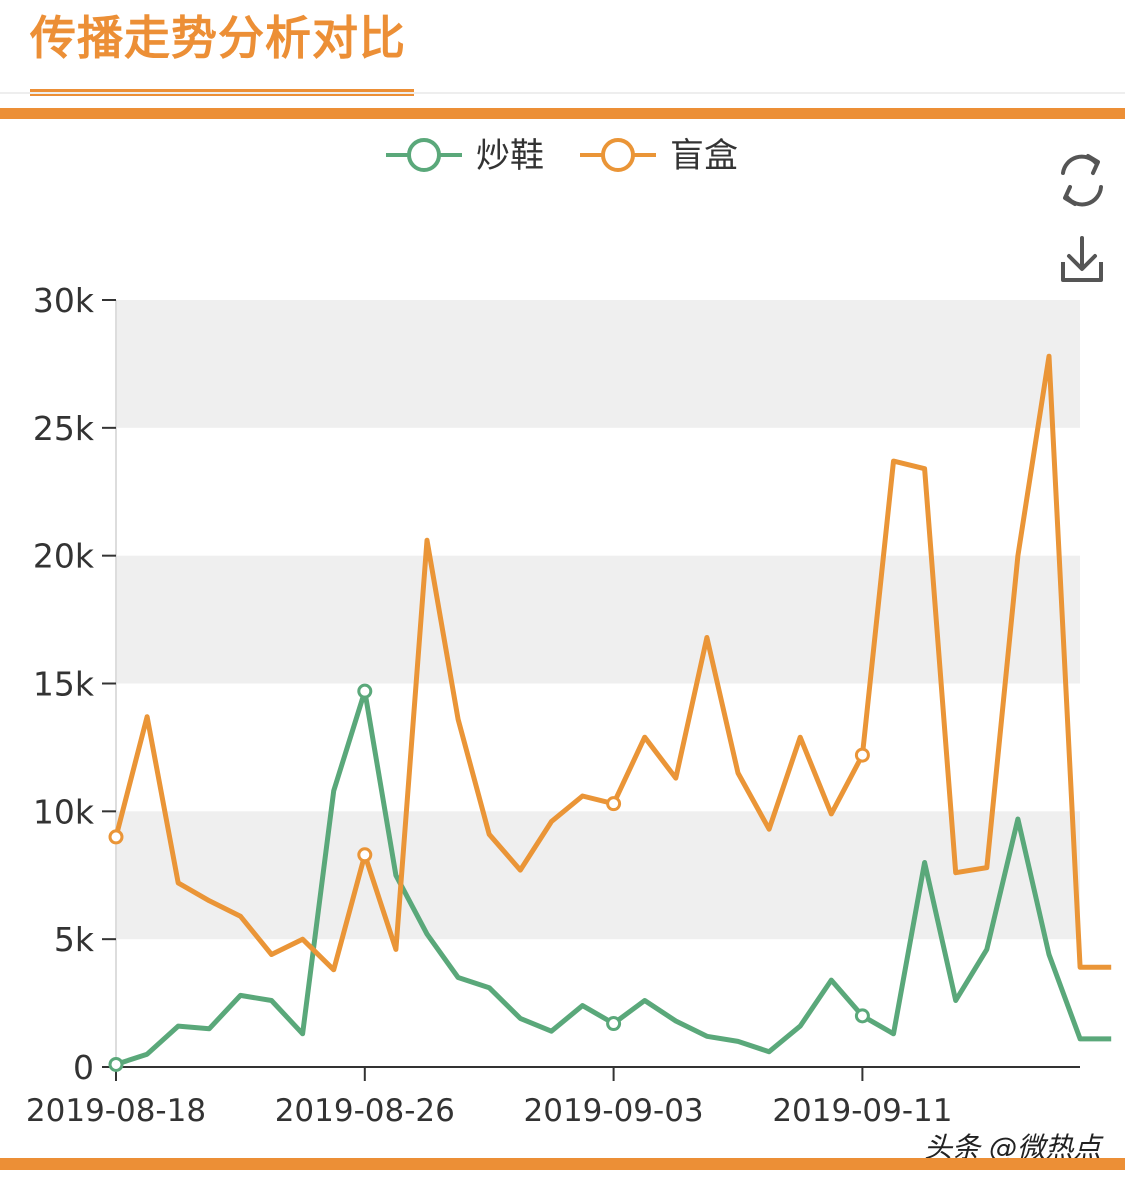  I want to click on download-tray, so click(1082, 272).